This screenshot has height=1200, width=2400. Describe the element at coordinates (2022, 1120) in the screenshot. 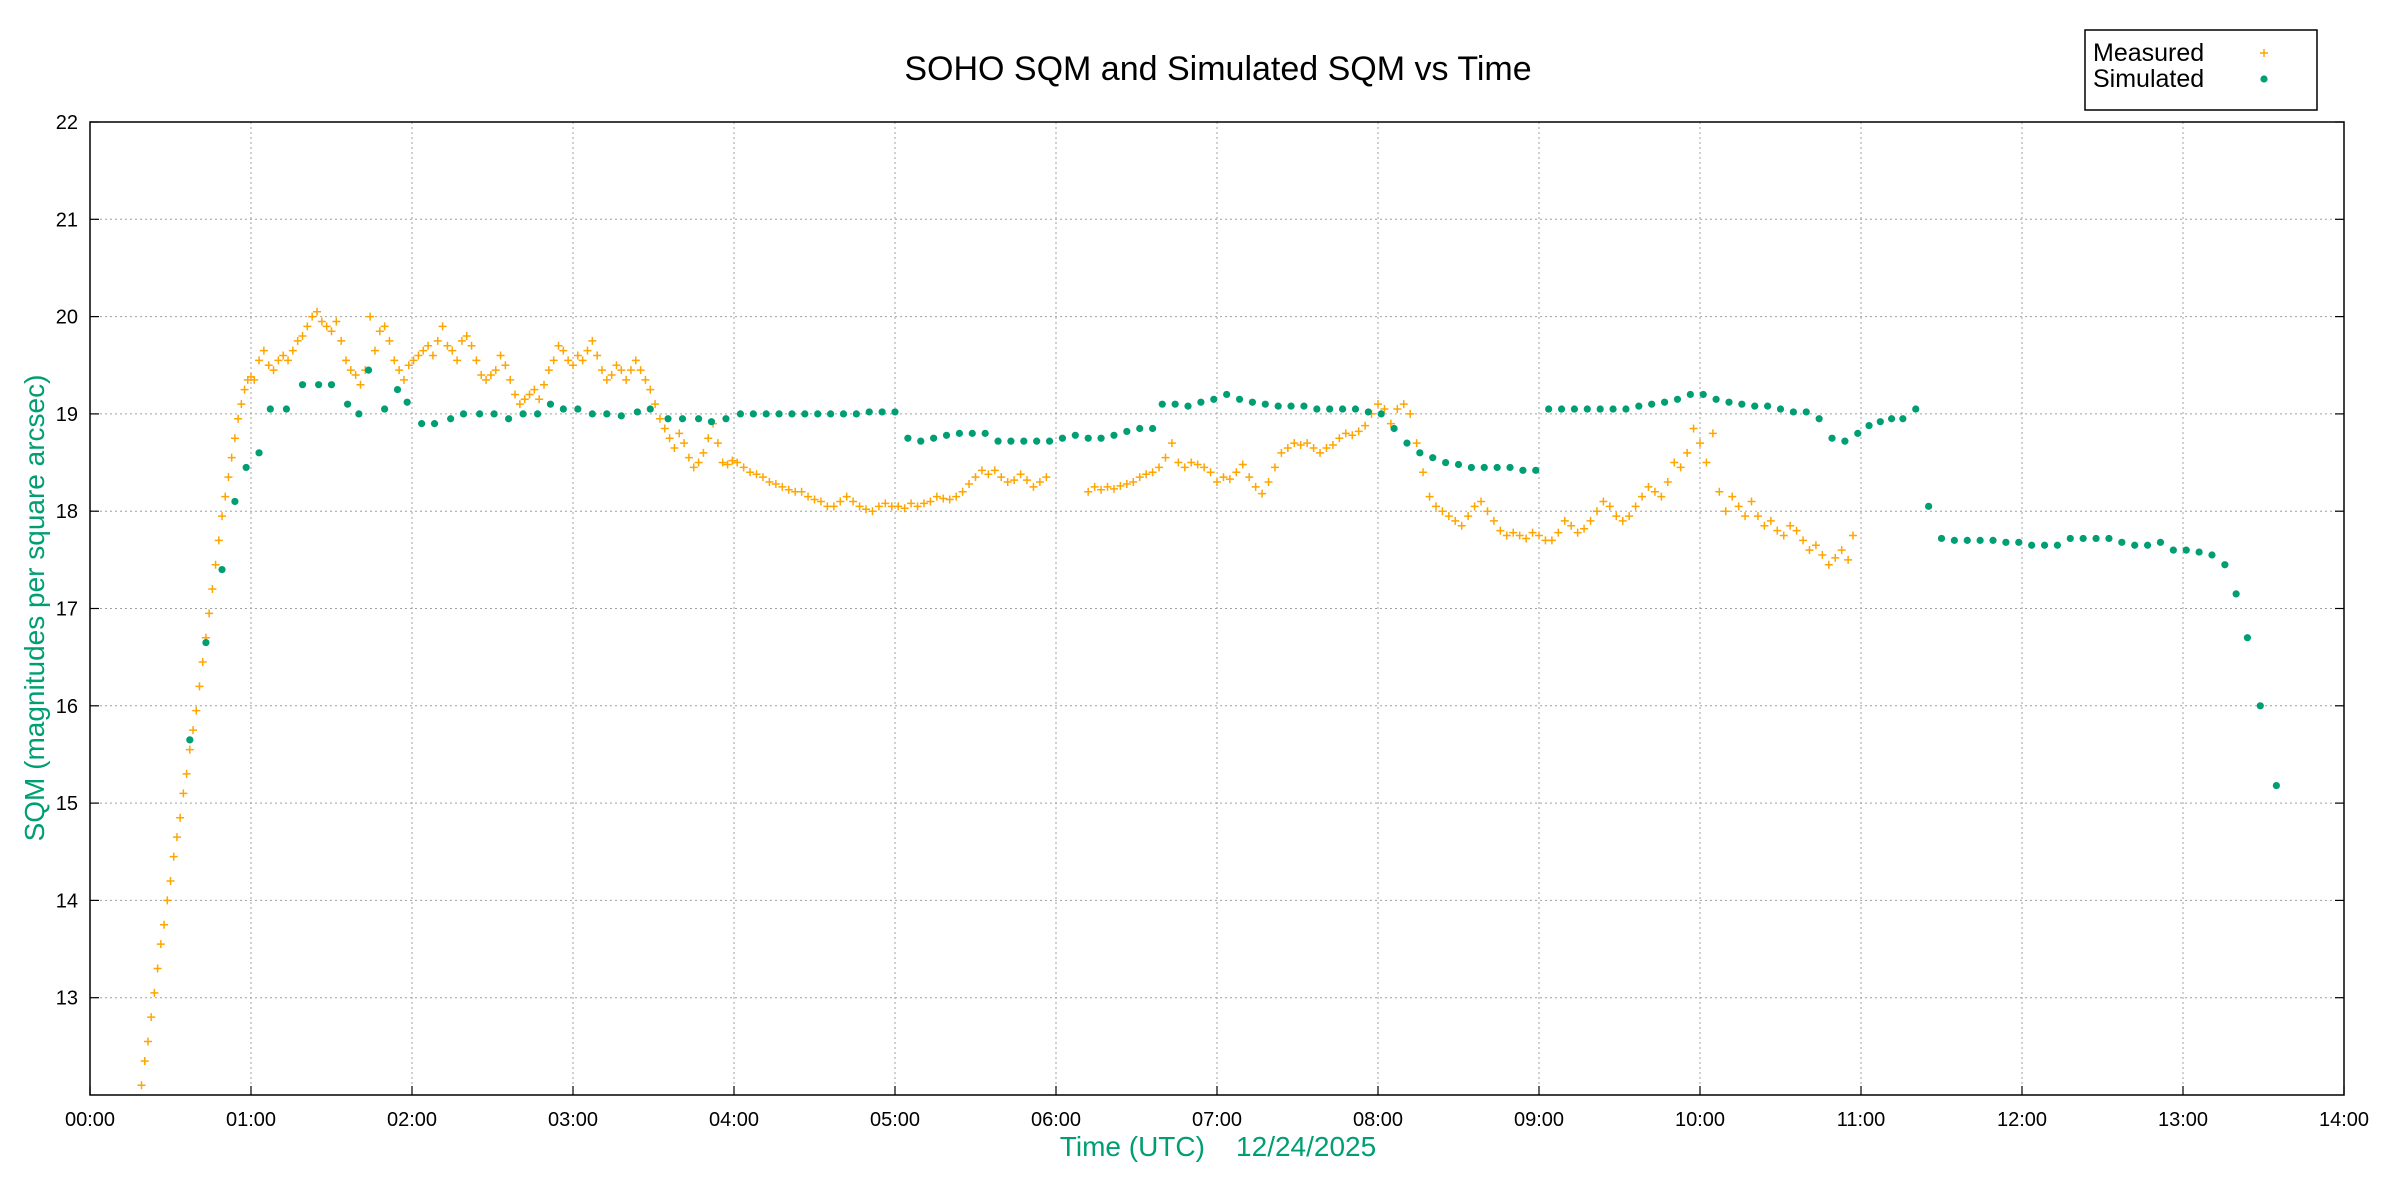

I see `x-tick-label: 12:00` at that location.